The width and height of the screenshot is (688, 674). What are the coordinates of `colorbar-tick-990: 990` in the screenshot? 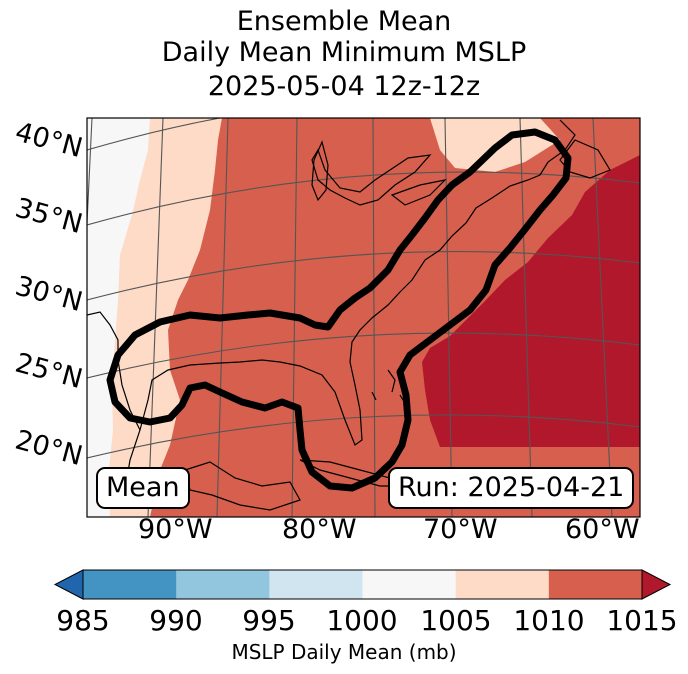 It's located at (176, 620).